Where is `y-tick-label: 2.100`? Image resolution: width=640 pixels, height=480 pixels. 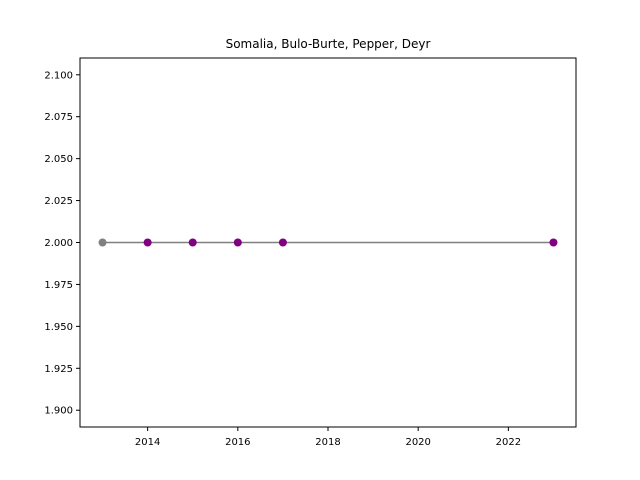
y-tick-label: 2.100 is located at coordinates (58, 75).